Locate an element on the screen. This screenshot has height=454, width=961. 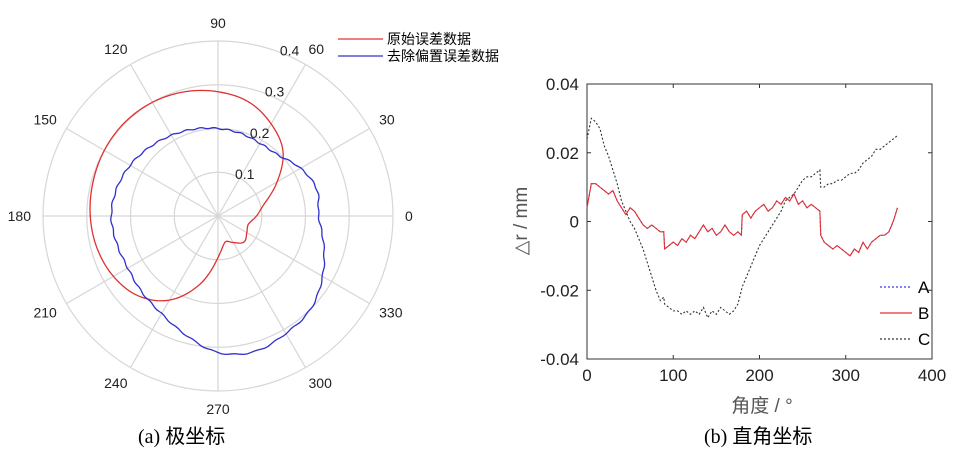
polar-angle-label-300: 300 is located at coordinates (321, 383).